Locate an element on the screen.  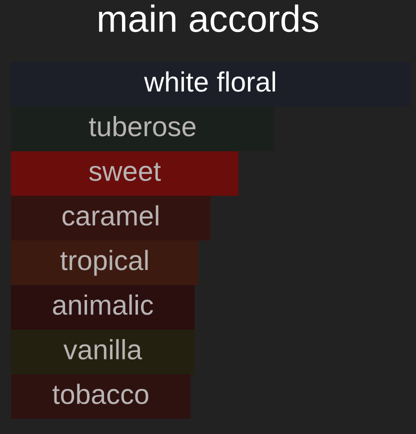
y-tick-label: tropical is located at coordinates (104, 263).